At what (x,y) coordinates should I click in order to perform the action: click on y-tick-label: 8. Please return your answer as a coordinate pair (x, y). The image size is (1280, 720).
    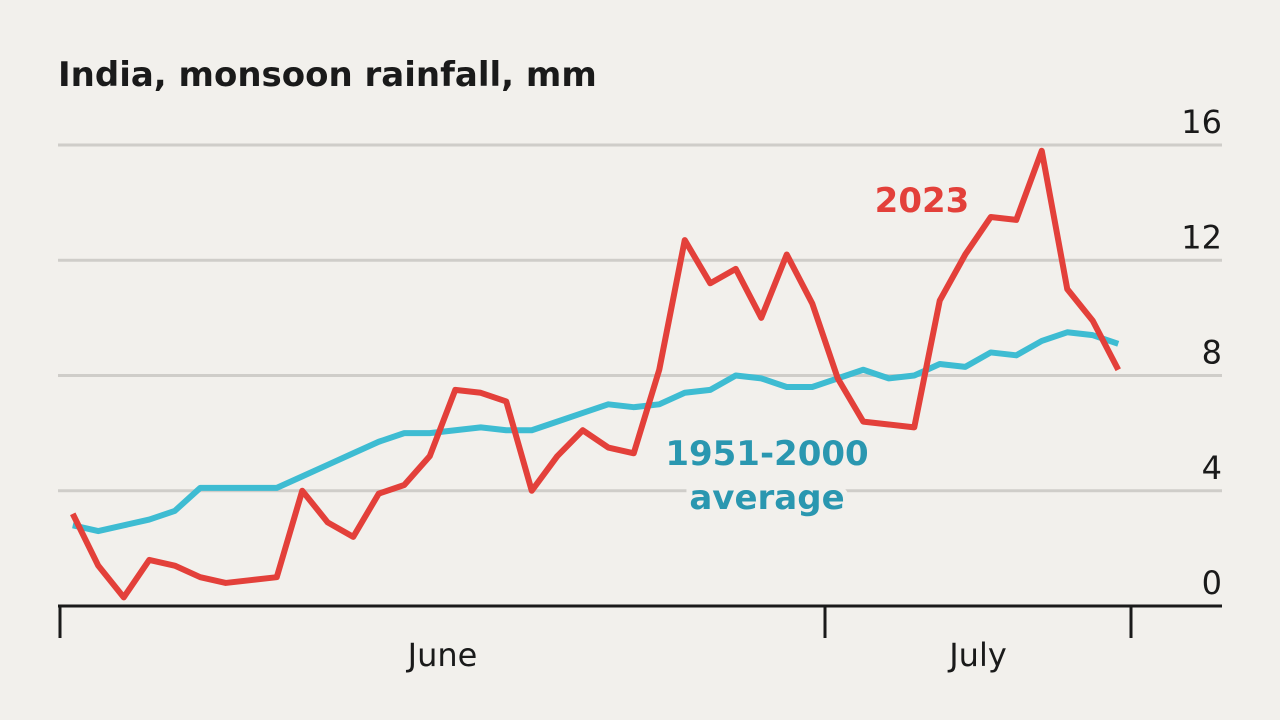
    Looking at the image, I should click on (1212, 353).